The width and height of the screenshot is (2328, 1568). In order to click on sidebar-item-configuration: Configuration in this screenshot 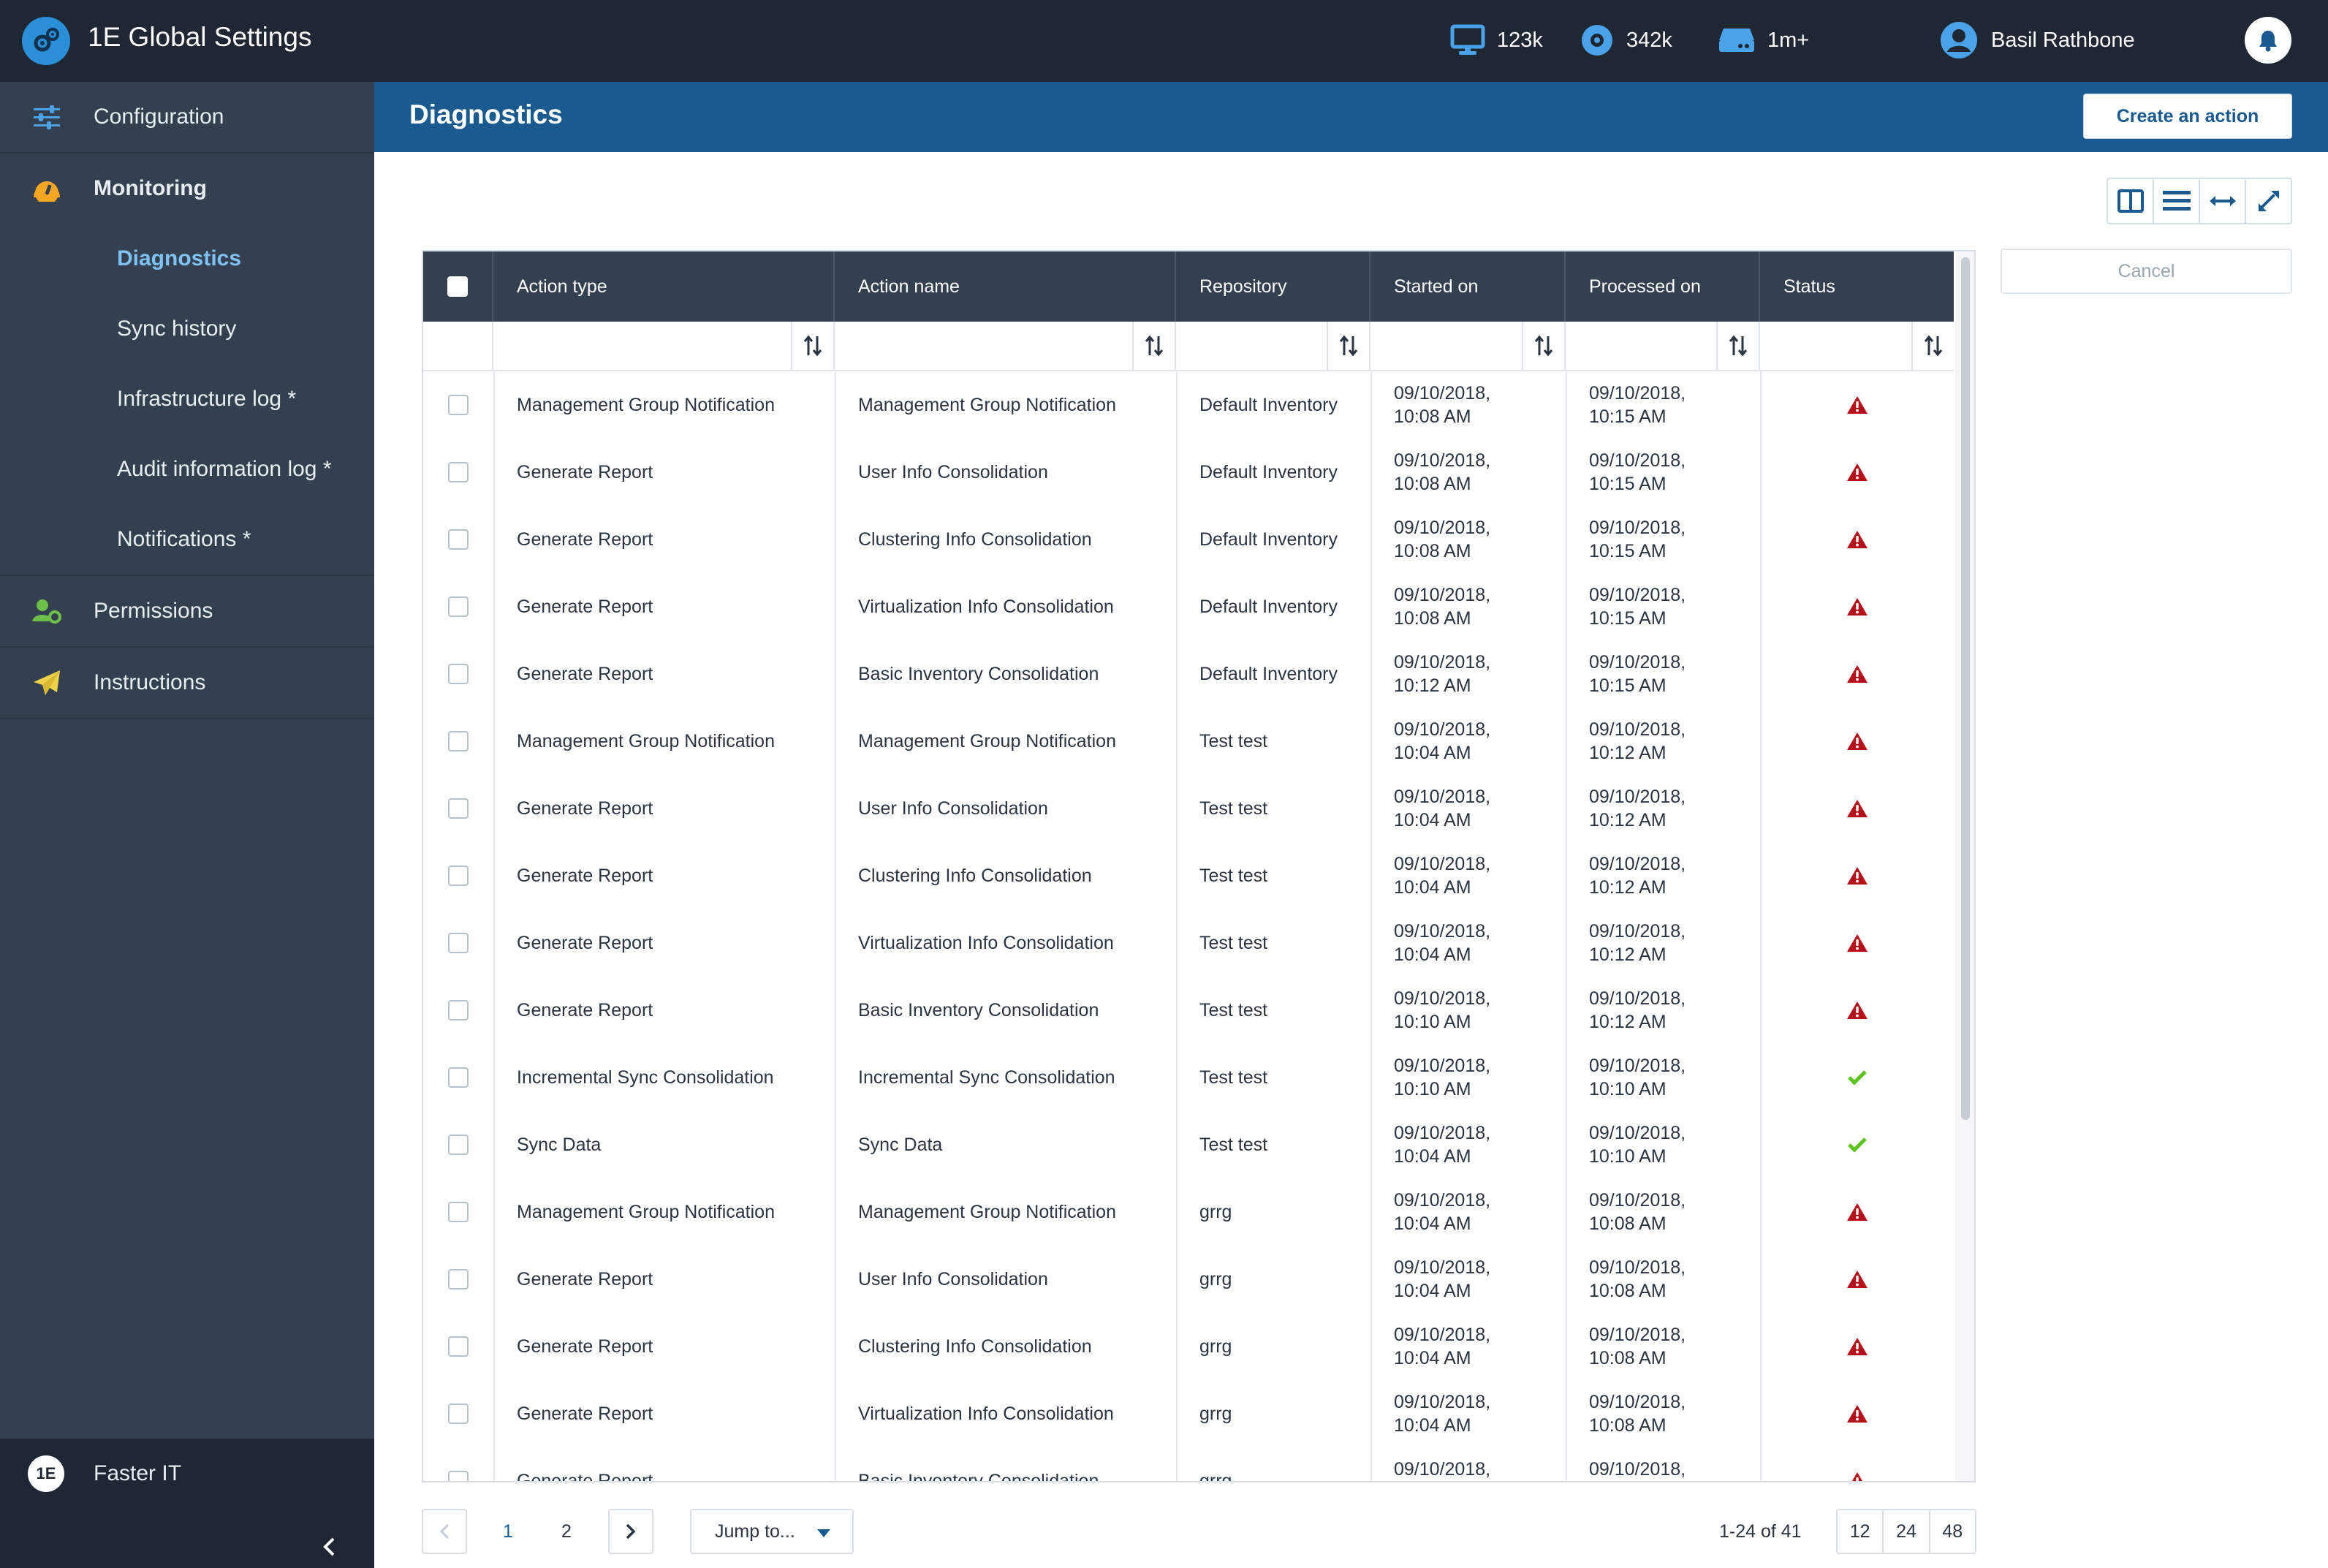, I will do `click(187, 118)`.